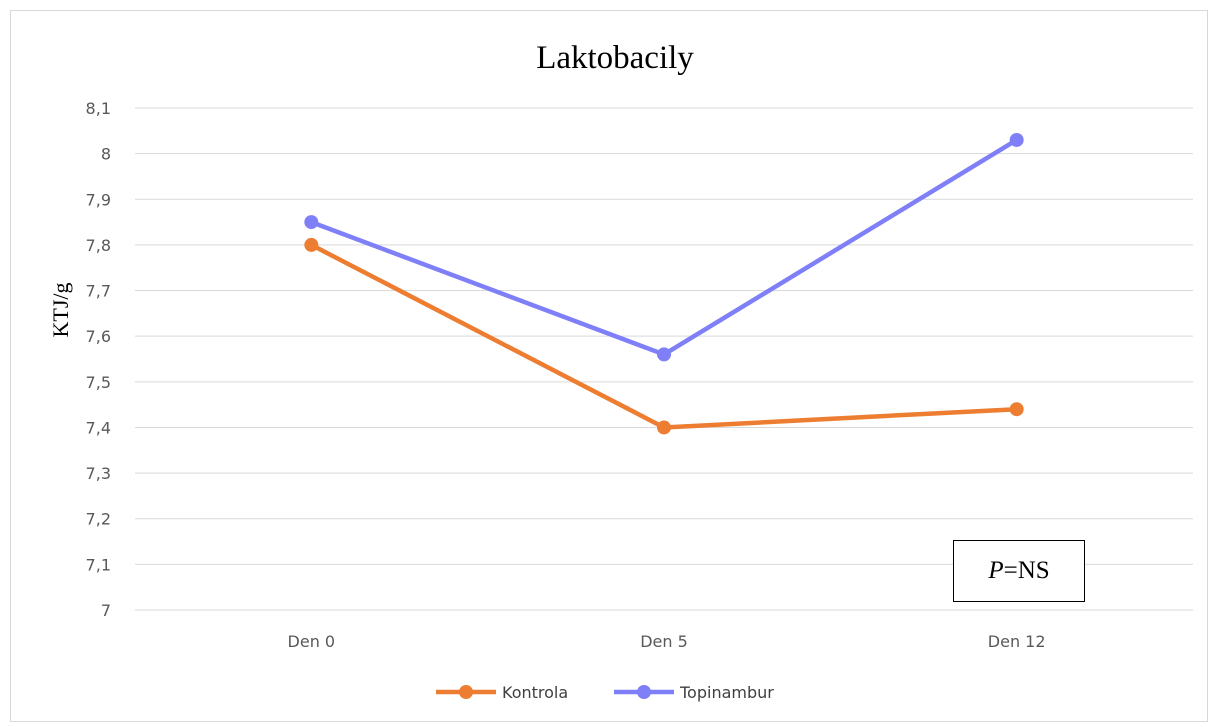  Describe the element at coordinates (1026, 570) in the screenshot. I see `p-value-text: =NS` at that location.